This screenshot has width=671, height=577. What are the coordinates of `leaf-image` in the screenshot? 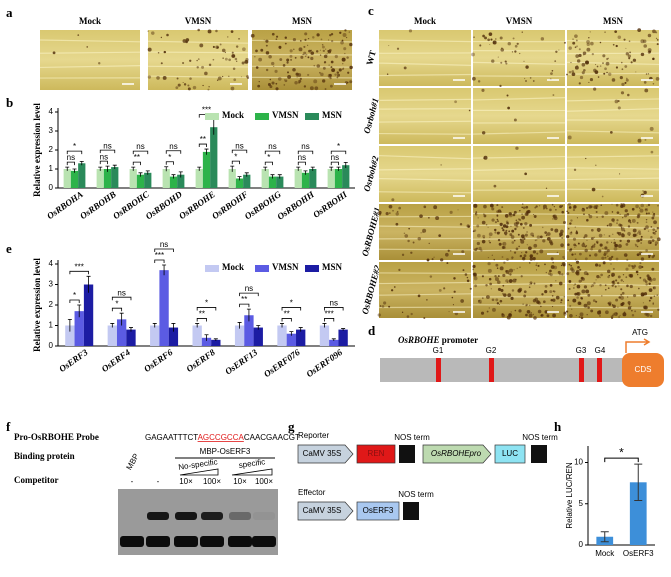 It's located at (613, 115).